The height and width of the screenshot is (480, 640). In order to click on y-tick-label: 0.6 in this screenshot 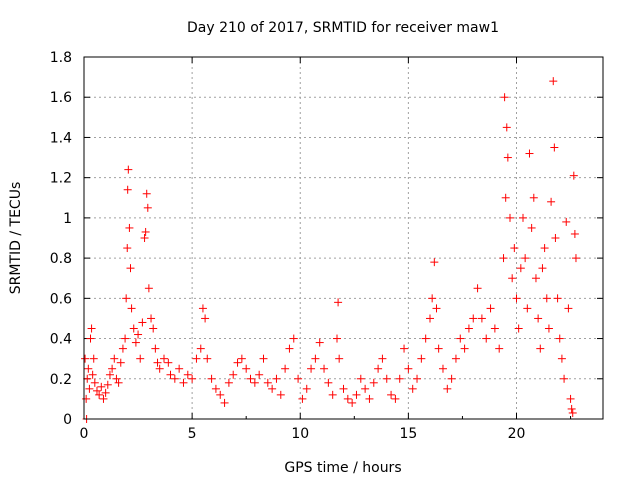, I will do `click(61, 299)`.